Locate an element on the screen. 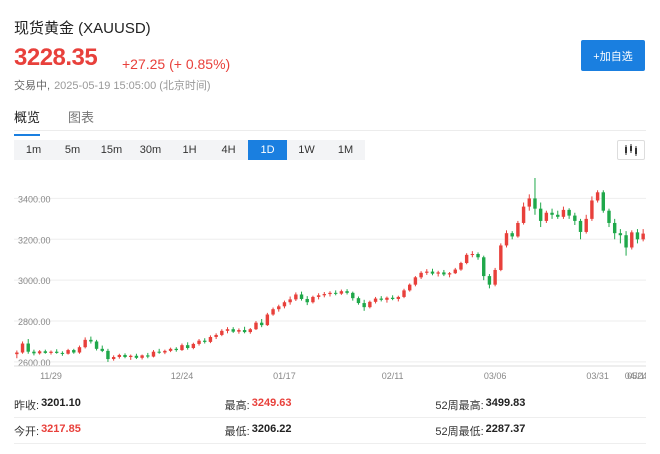 This screenshot has width=660, height=454. period-1h: 1H is located at coordinates (189, 150).